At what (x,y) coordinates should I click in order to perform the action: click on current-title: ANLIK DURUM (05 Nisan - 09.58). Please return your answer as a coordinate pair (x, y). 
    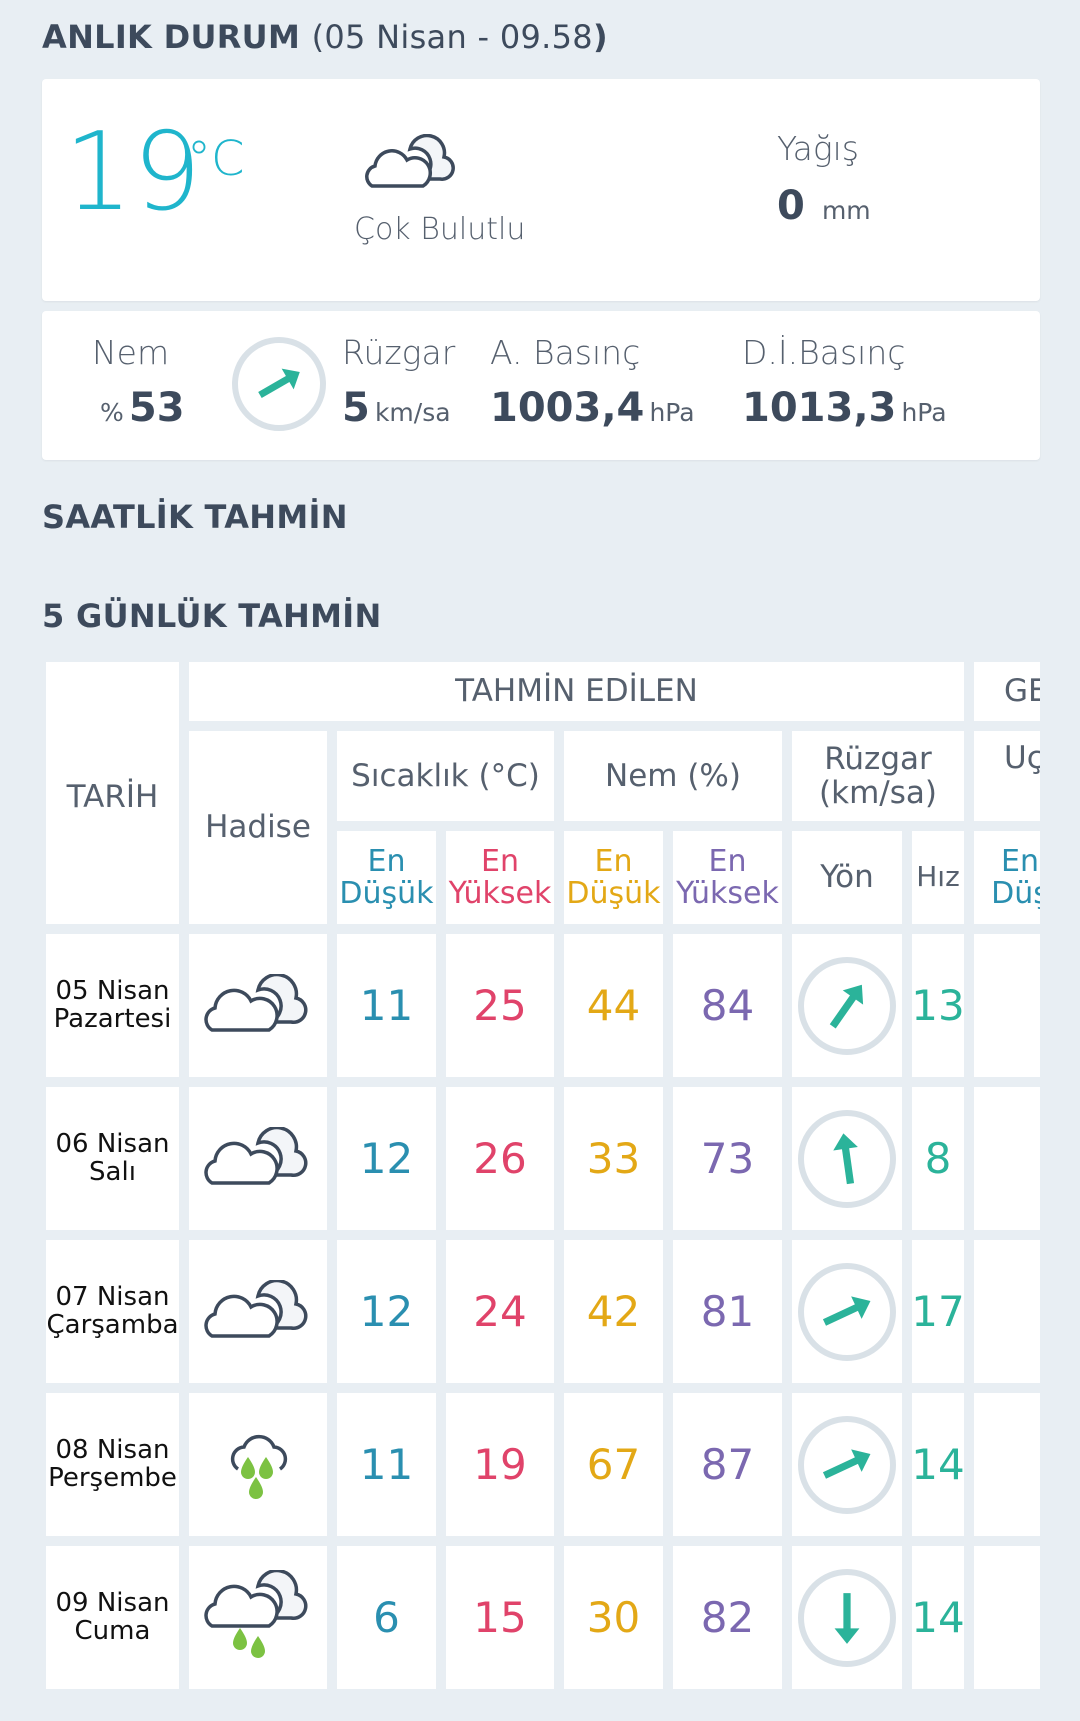
    Looking at the image, I should click on (325, 37).